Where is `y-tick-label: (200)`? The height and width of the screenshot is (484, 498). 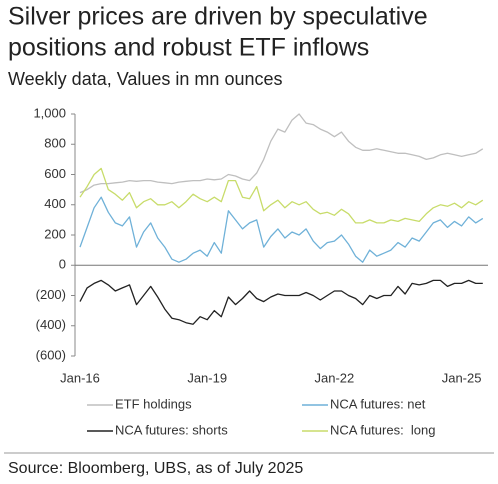 y-tick-label: (200) is located at coordinates (51, 294).